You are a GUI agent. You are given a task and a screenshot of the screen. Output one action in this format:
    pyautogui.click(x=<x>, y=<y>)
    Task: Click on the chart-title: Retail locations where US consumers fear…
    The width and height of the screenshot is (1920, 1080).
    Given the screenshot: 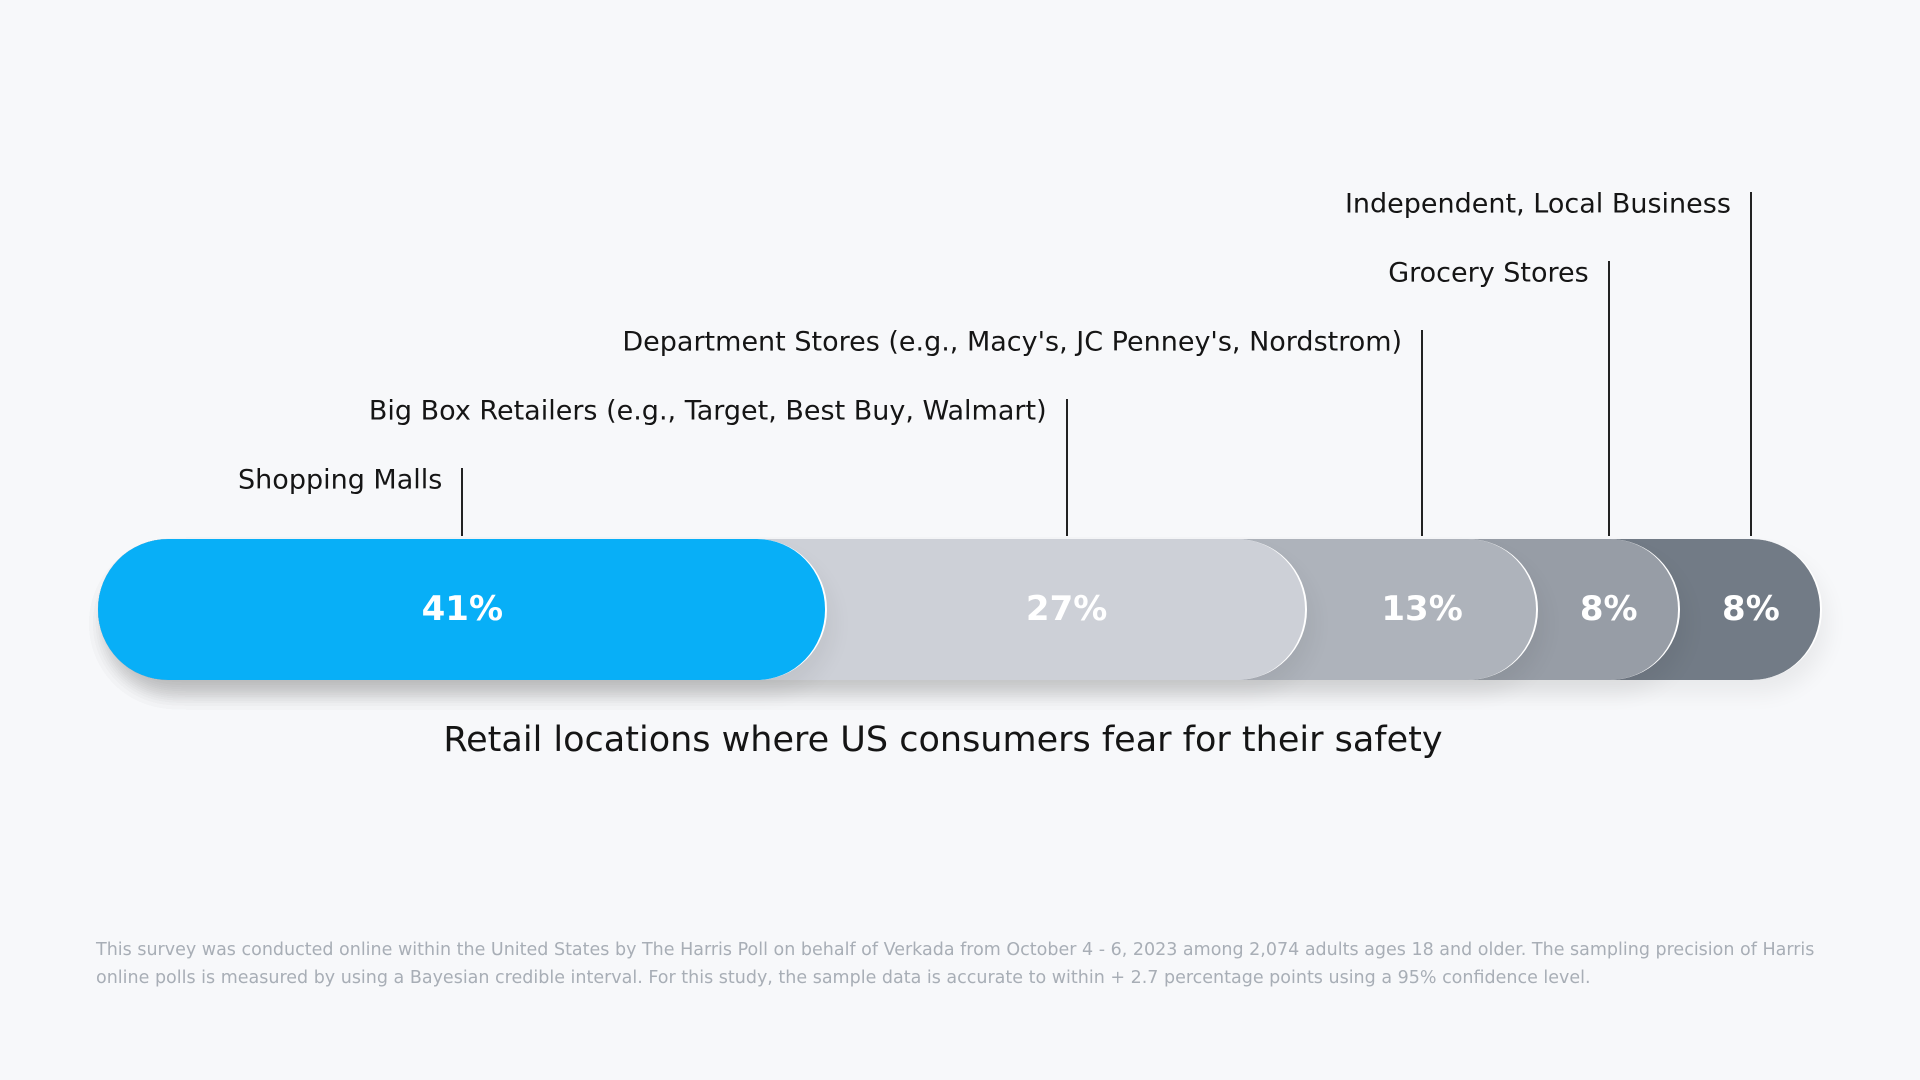 What is the action you would take?
    pyautogui.click(x=943, y=740)
    